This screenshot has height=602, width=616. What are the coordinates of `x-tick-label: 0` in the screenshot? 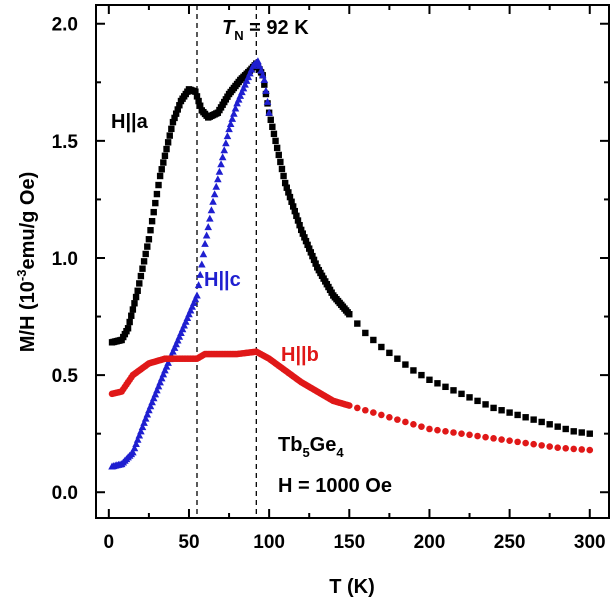 It's located at (109, 542).